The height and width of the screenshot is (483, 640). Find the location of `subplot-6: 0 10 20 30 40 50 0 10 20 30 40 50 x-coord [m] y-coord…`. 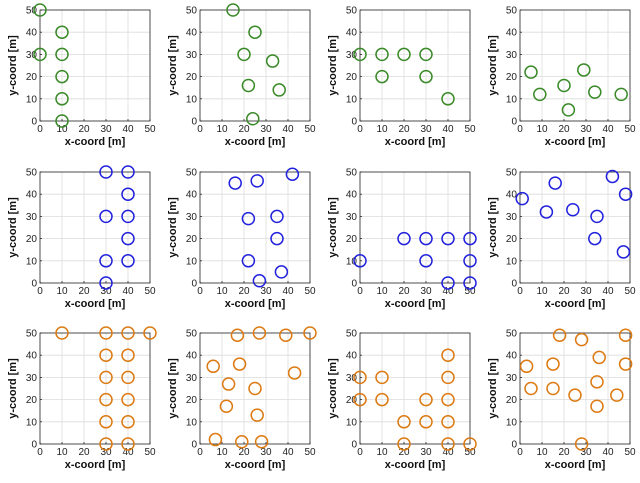

subplot-6: 0 10 20 30 40 50 0 10 20 30 40 50 x-coord [m] y-coord… is located at coordinates (241, 238).